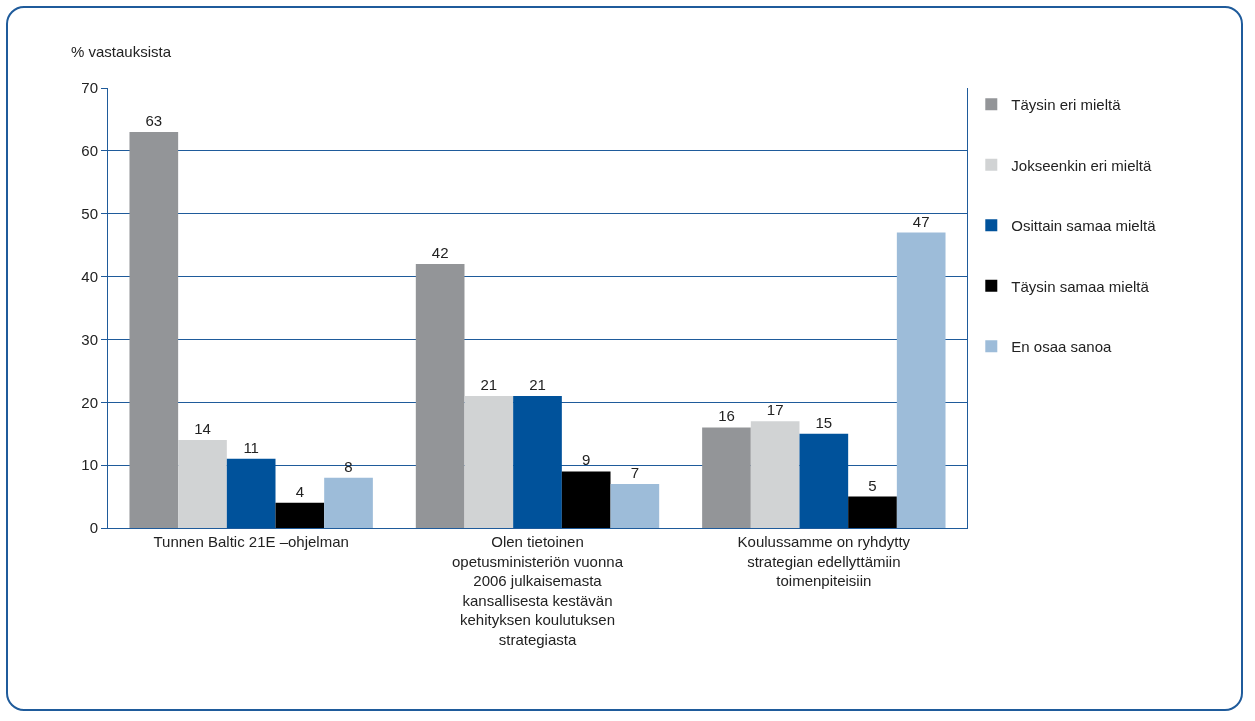 Image resolution: width=1255 pixels, height=721 pixels. Describe the element at coordinates (154, 120) in the screenshot. I see `data-label: 63` at that location.